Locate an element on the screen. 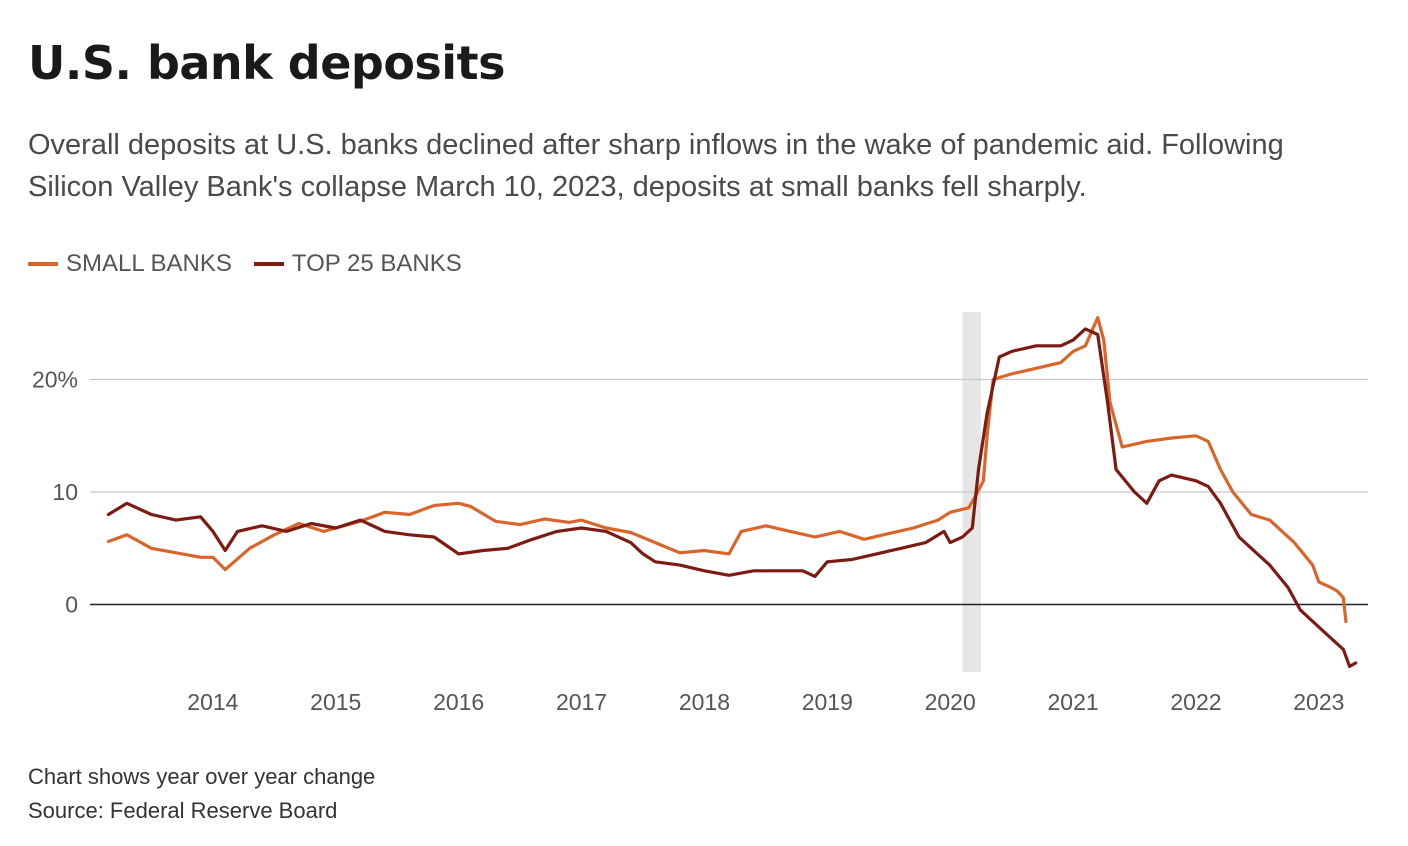 This screenshot has width=1408, height=846. legend-label-top-25-banks: TOP 25 BANKS is located at coordinates (376, 263).